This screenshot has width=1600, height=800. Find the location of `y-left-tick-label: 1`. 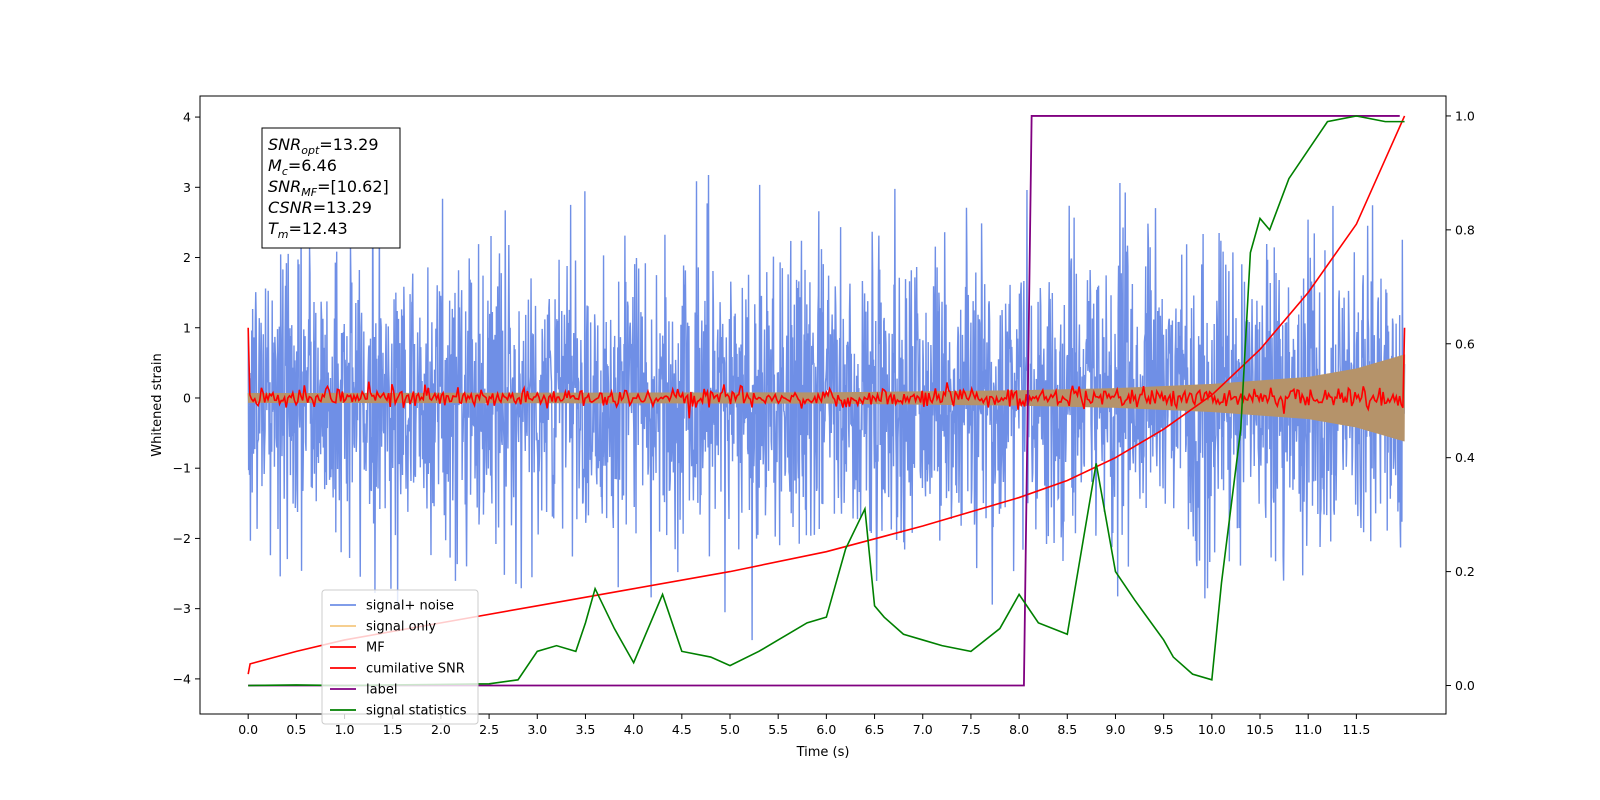

y-left-tick-label: 1 is located at coordinates (187, 327).